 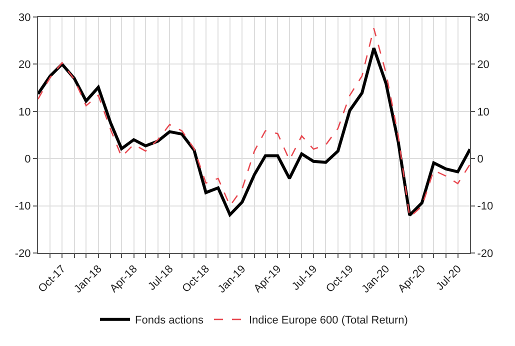 What do you see at coordinates (169, 320) in the screenshot?
I see `legend-label: Fonds actions` at bounding box center [169, 320].